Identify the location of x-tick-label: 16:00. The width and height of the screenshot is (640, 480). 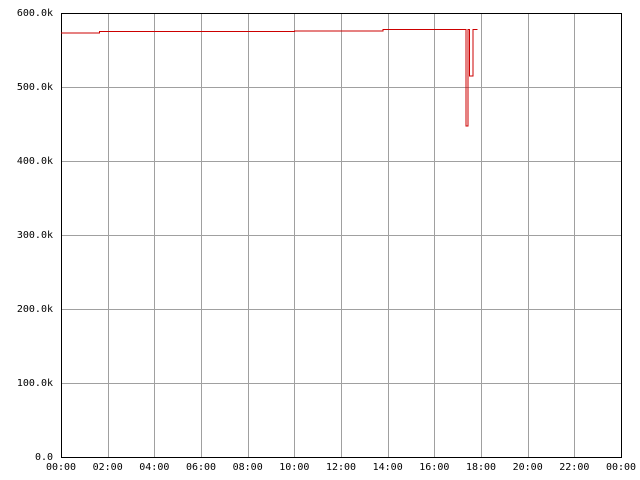
(434, 467).